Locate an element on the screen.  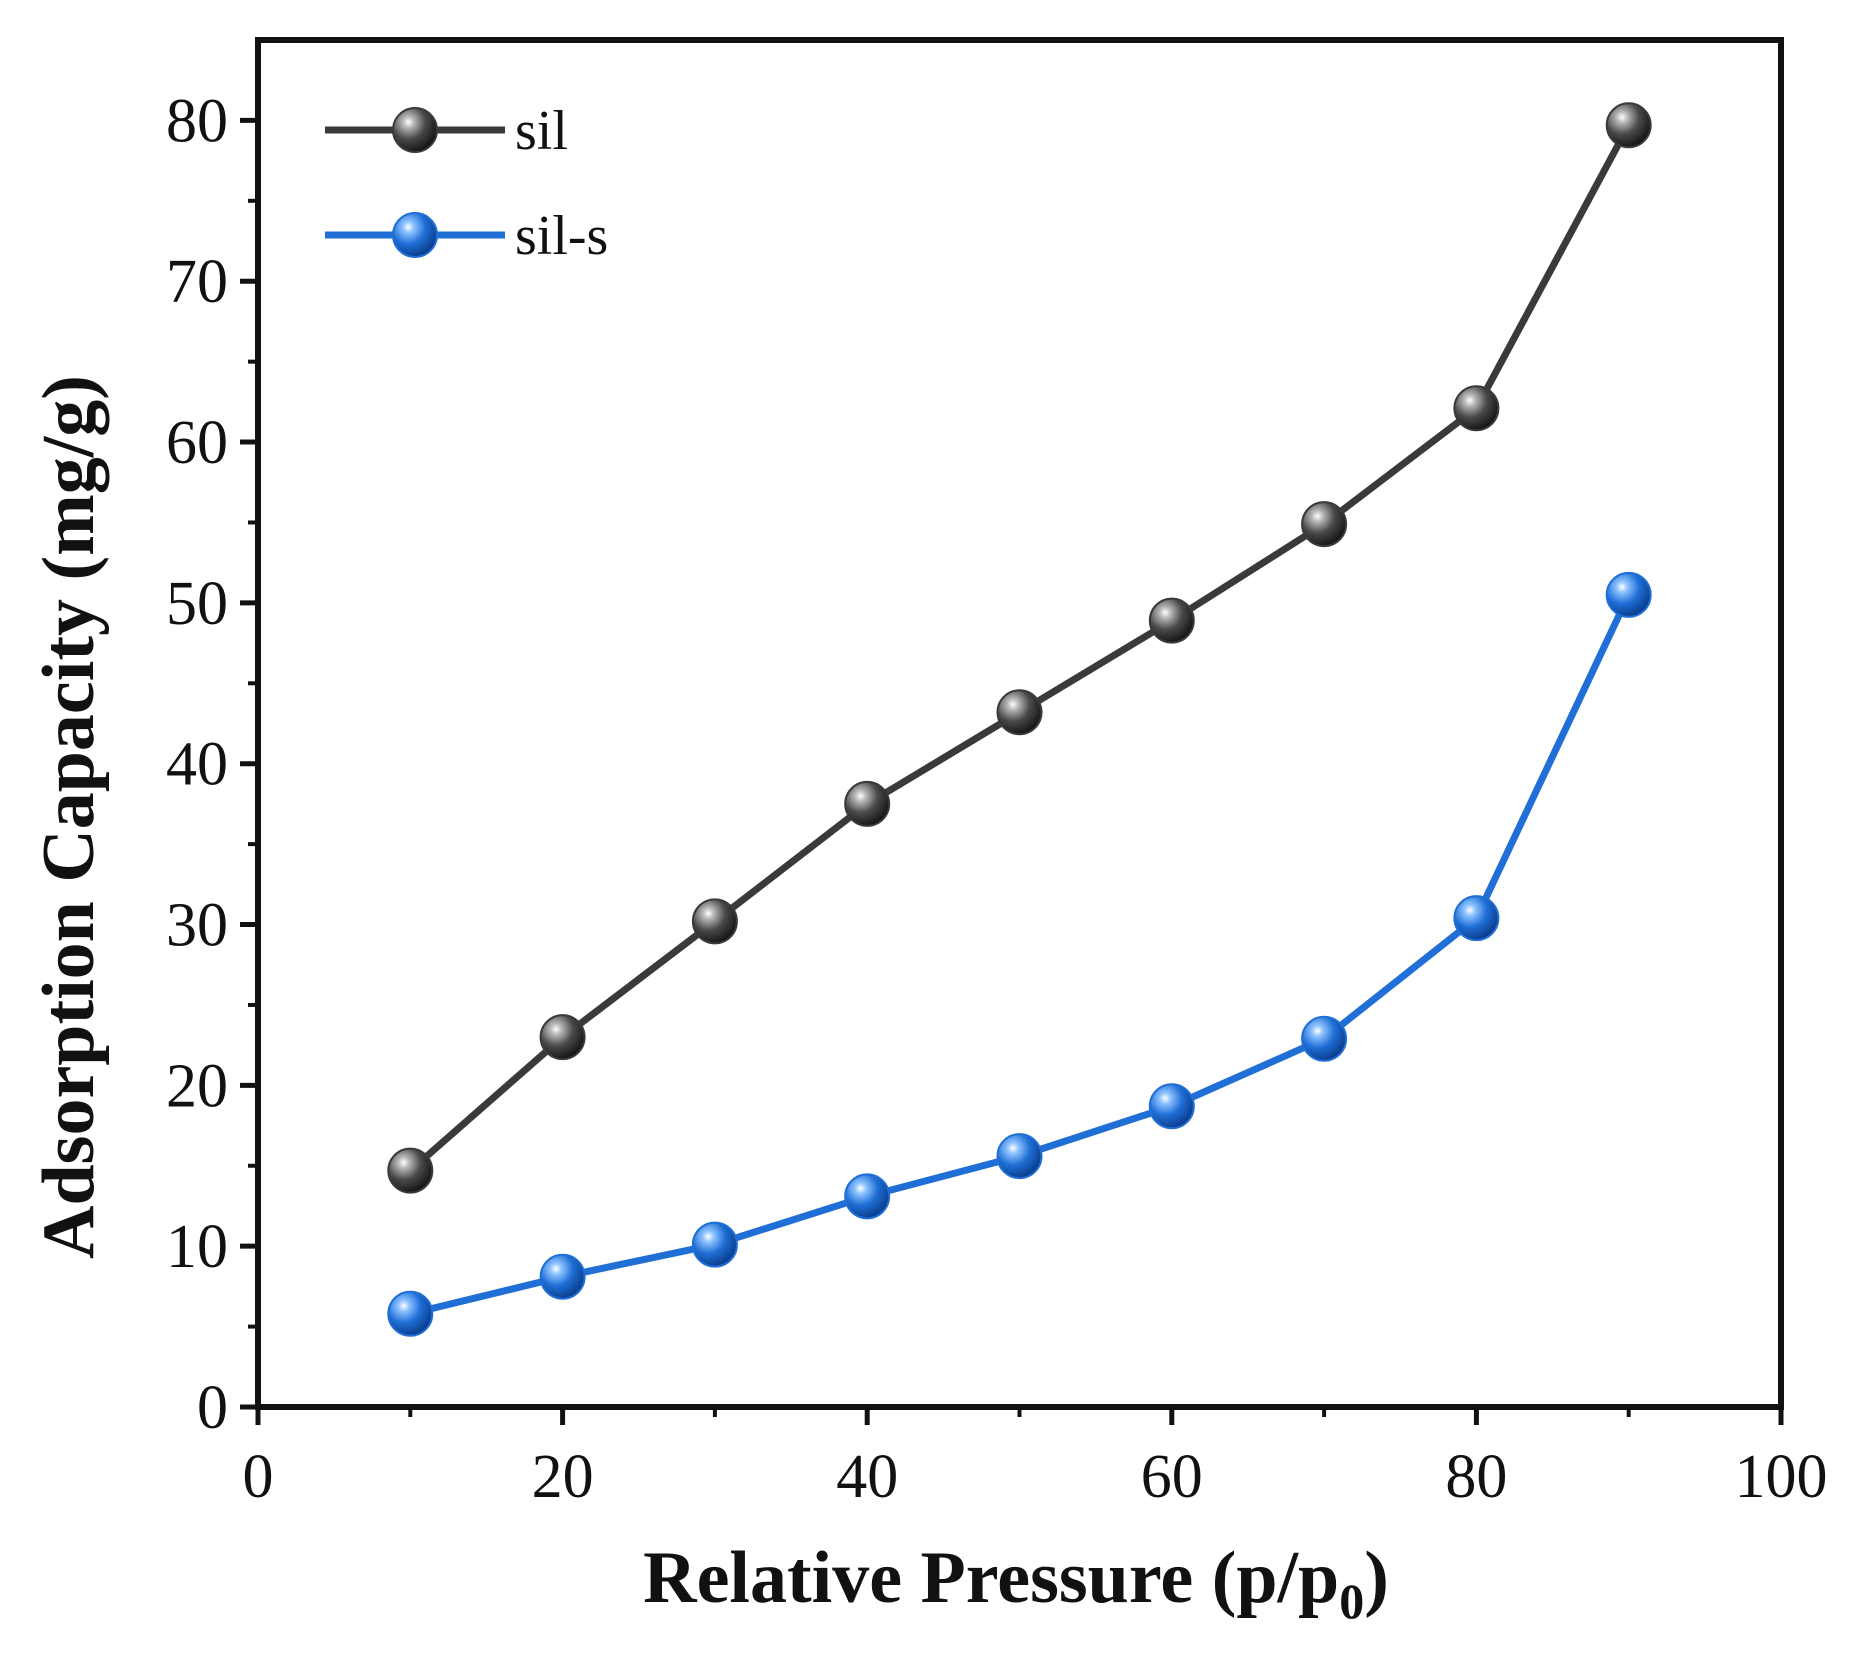
legend-item-sil-s: sil-s is located at coordinates (466, 236).